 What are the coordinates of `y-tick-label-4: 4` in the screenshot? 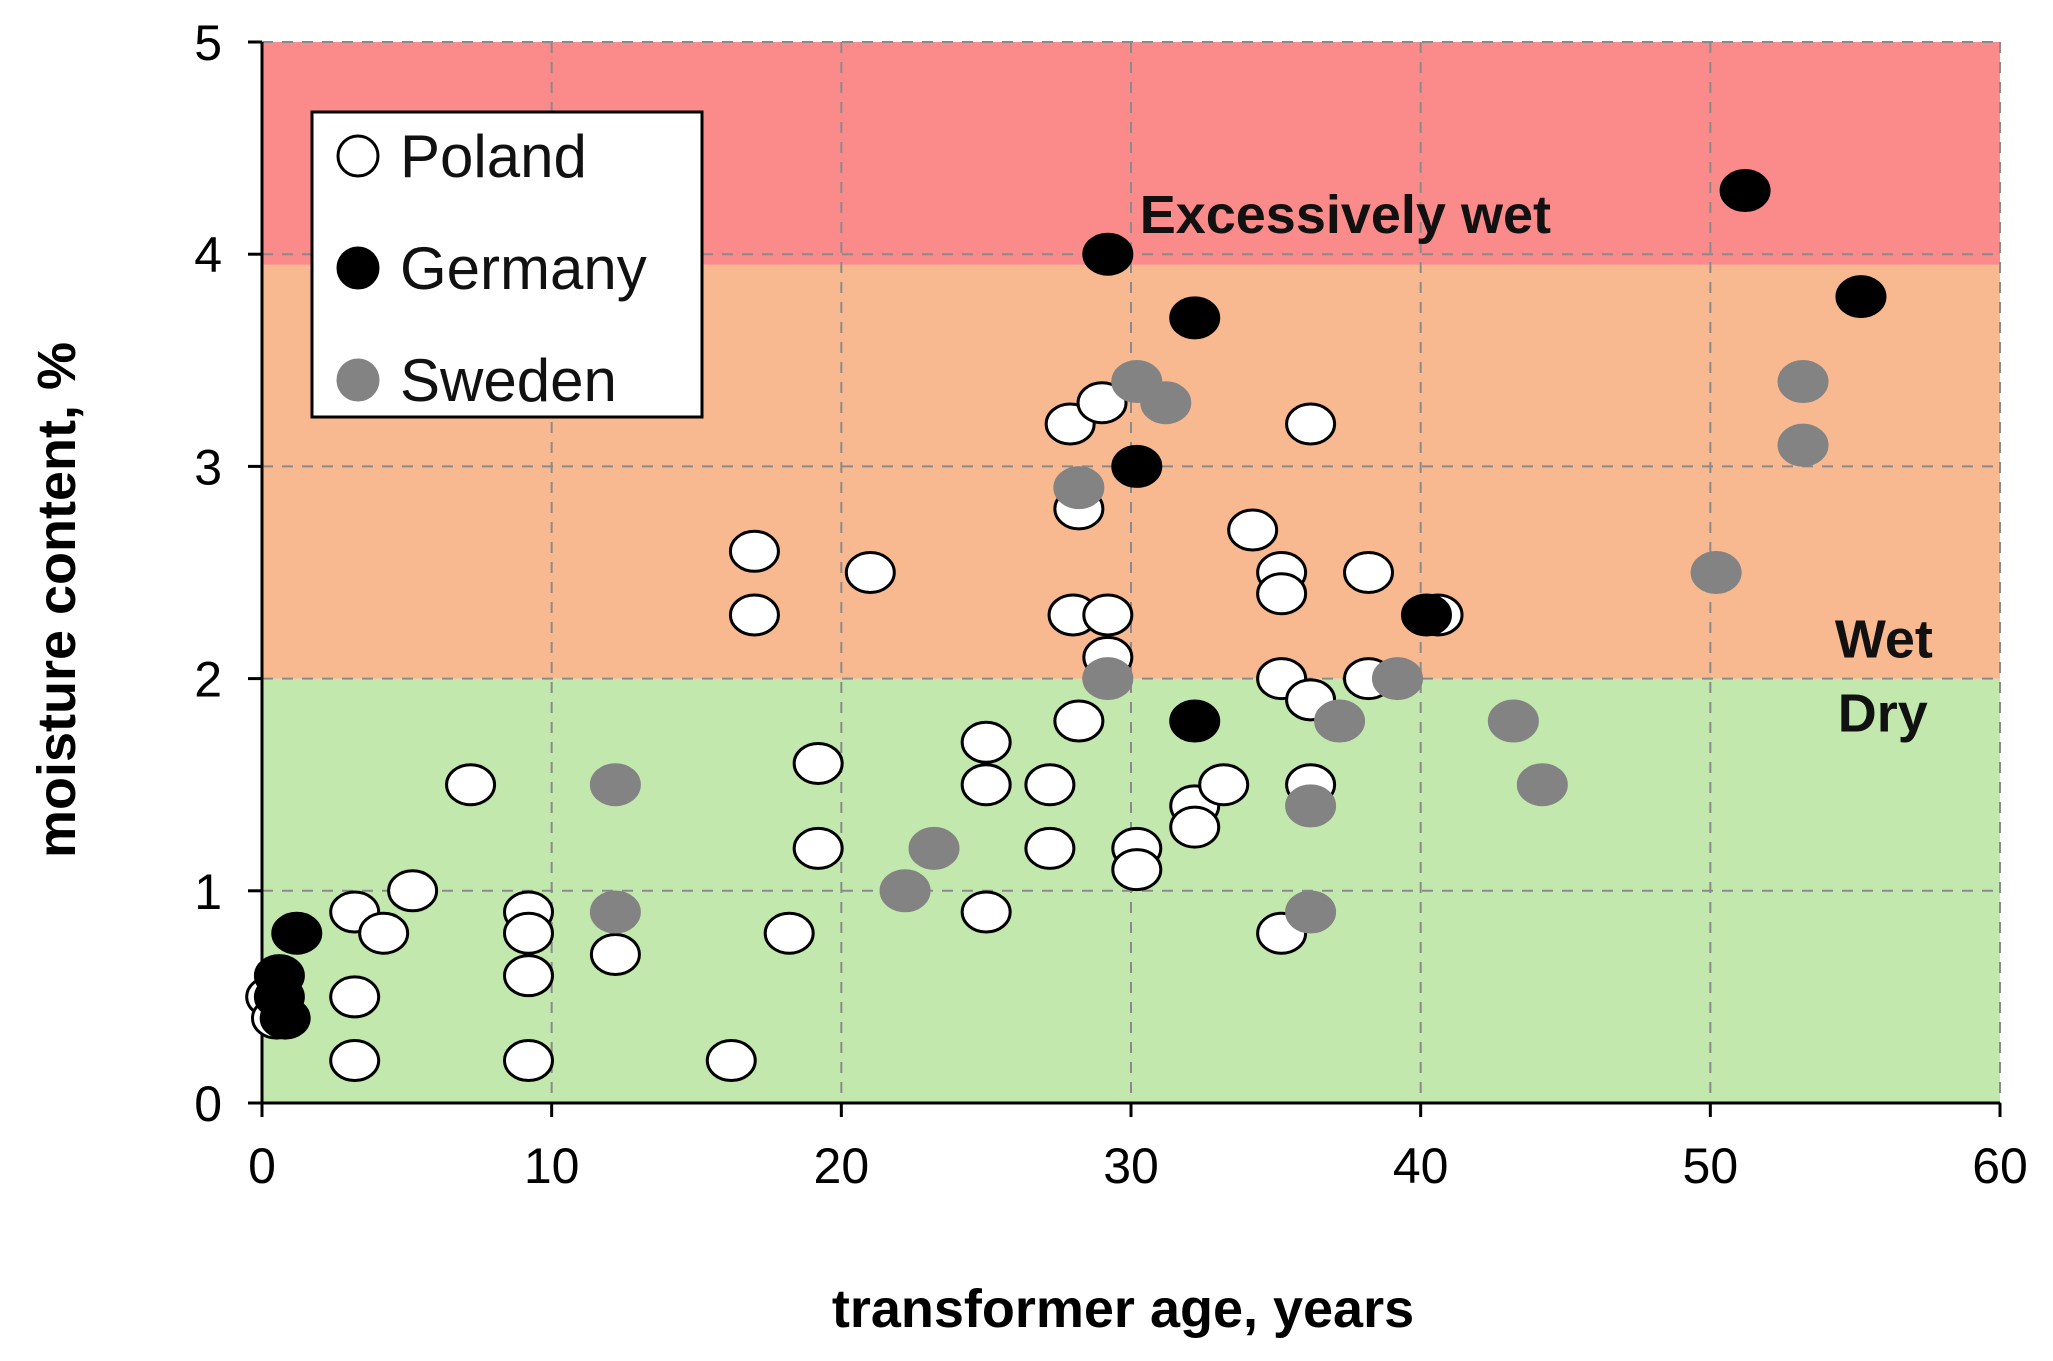 It's located at (208, 255).